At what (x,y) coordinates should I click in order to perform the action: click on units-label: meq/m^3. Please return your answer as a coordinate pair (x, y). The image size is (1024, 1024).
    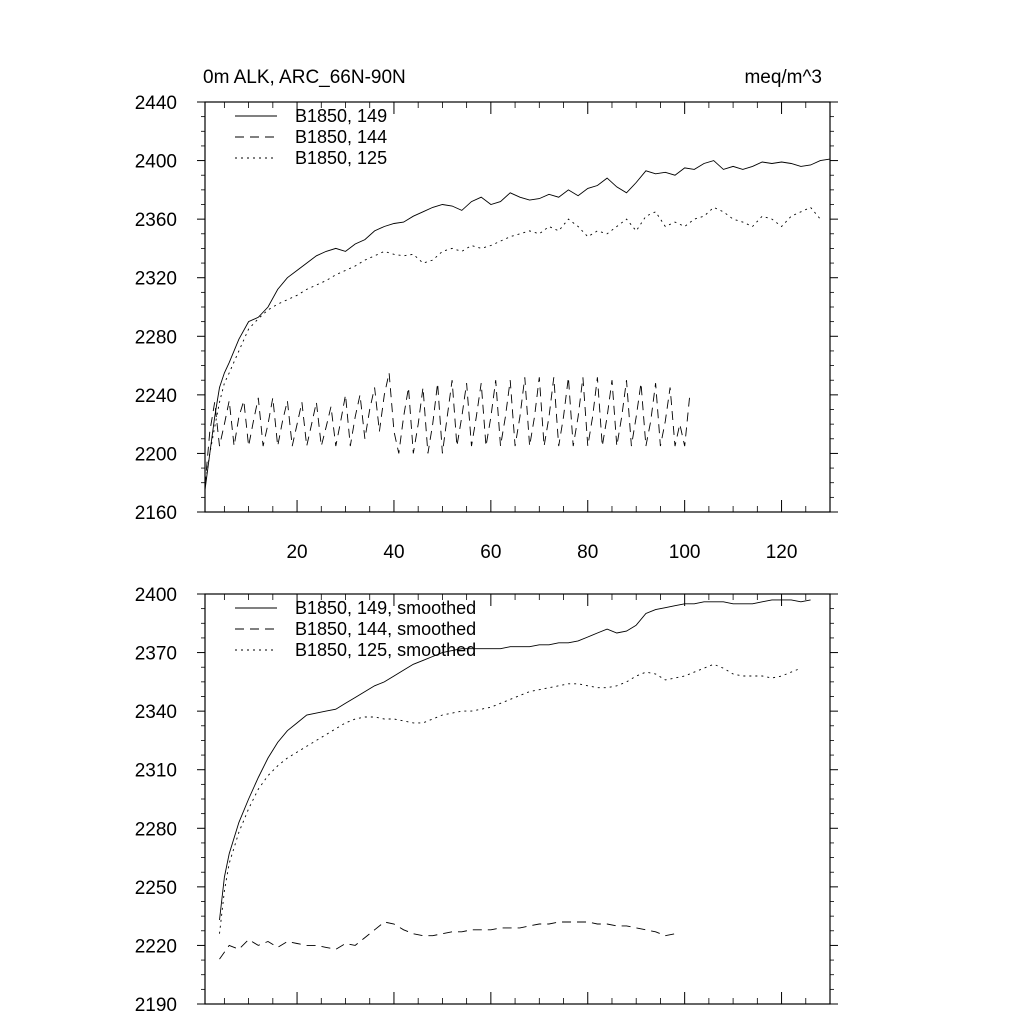
    Looking at the image, I should click on (783, 77).